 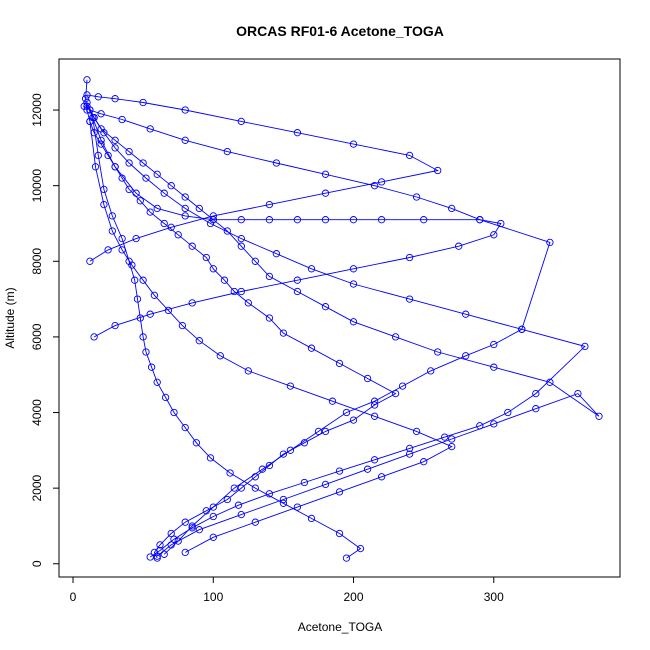 I want to click on x-tick-label: 300, so click(x=494, y=597).